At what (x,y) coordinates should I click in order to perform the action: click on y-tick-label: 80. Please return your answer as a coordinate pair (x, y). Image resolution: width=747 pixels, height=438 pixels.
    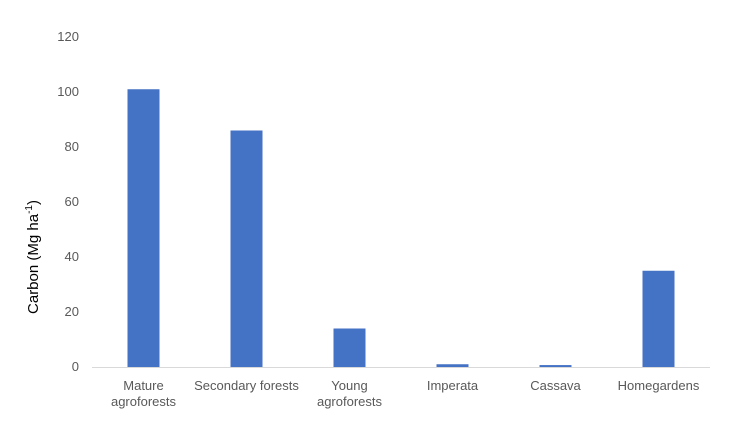
    Looking at the image, I should click on (72, 146).